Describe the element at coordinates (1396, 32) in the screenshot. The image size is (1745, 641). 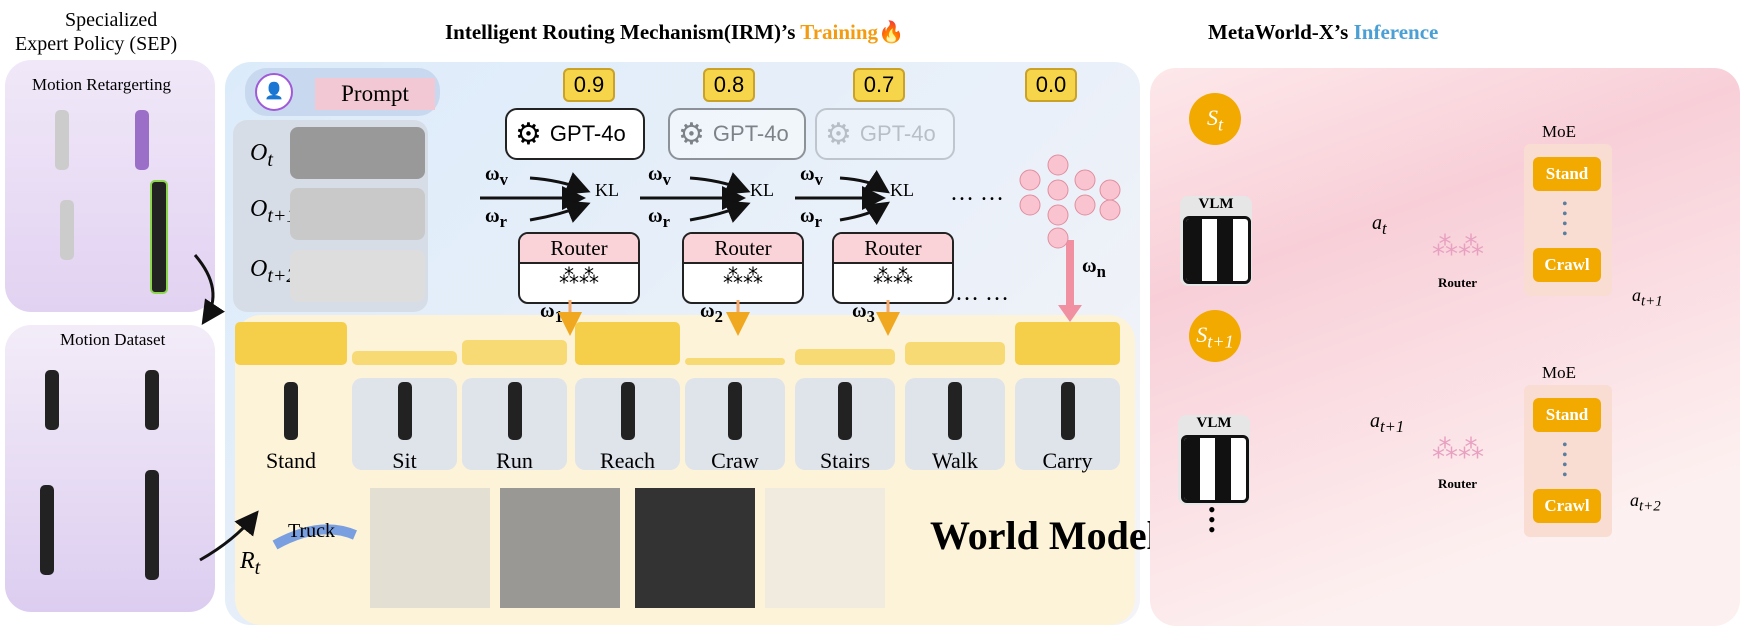
I see `mw-title-inference: Inference` at that location.